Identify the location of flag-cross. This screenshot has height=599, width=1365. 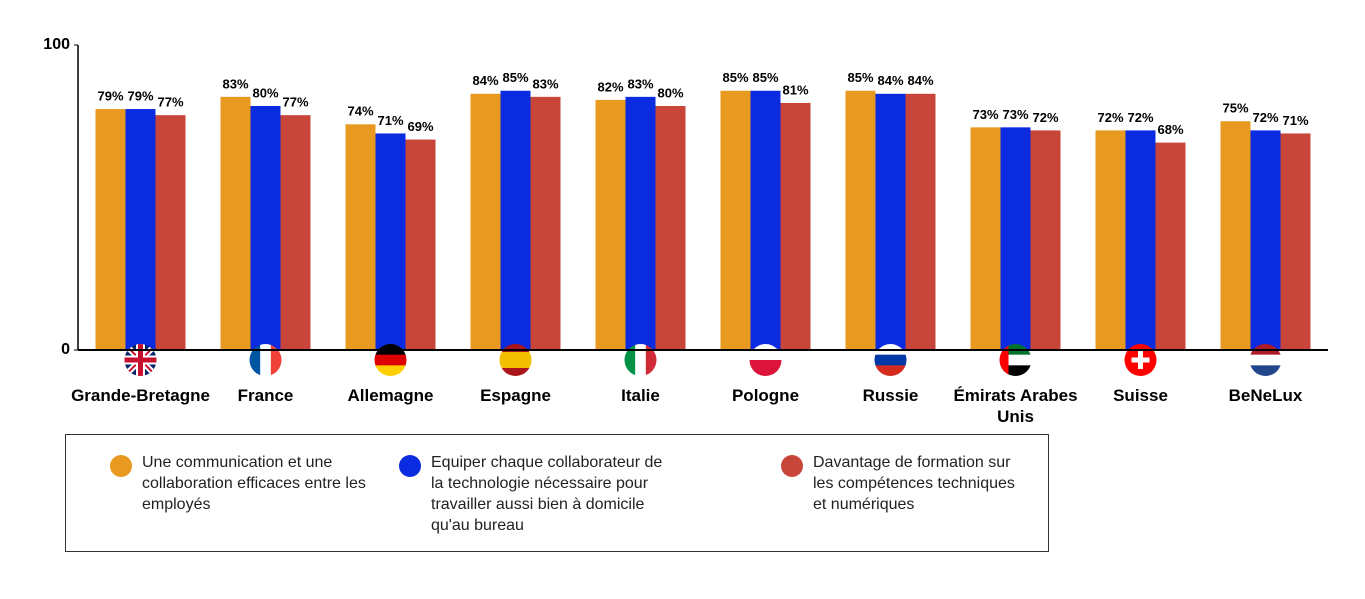
(1140, 360).